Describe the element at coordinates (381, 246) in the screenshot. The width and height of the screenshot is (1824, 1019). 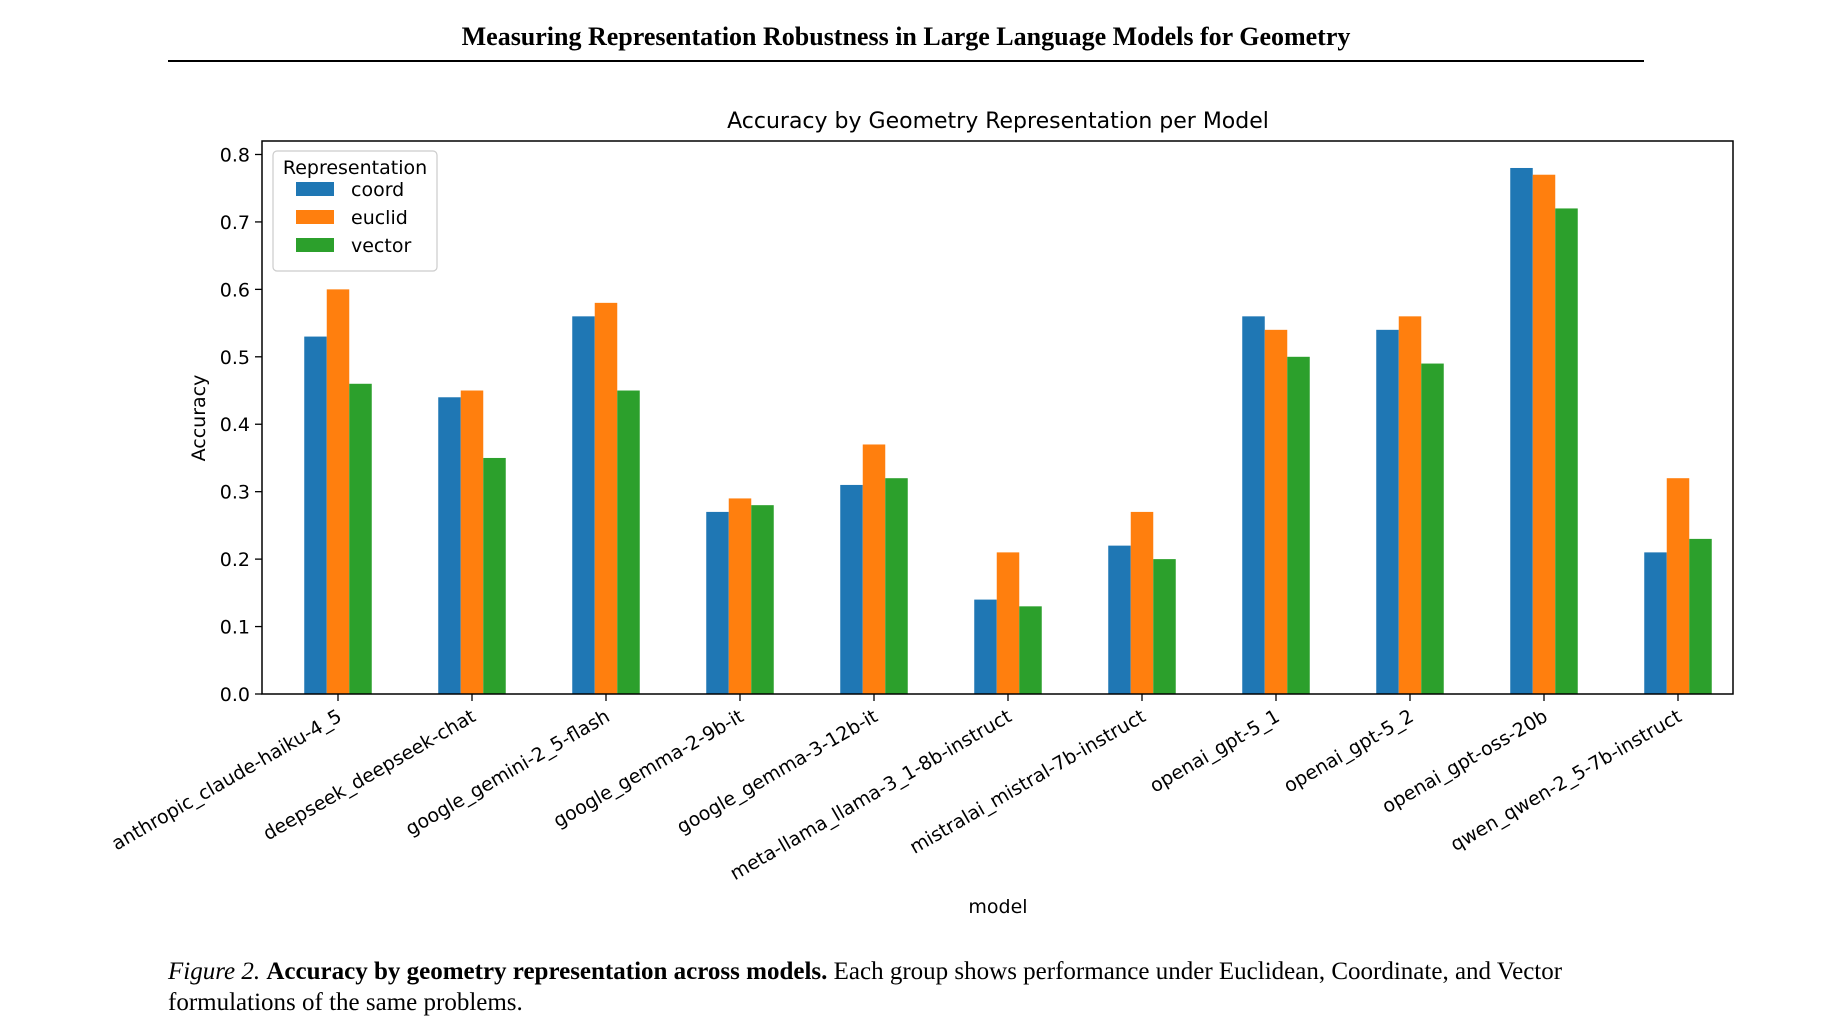
I see `legend-label-vector: vector` at that location.